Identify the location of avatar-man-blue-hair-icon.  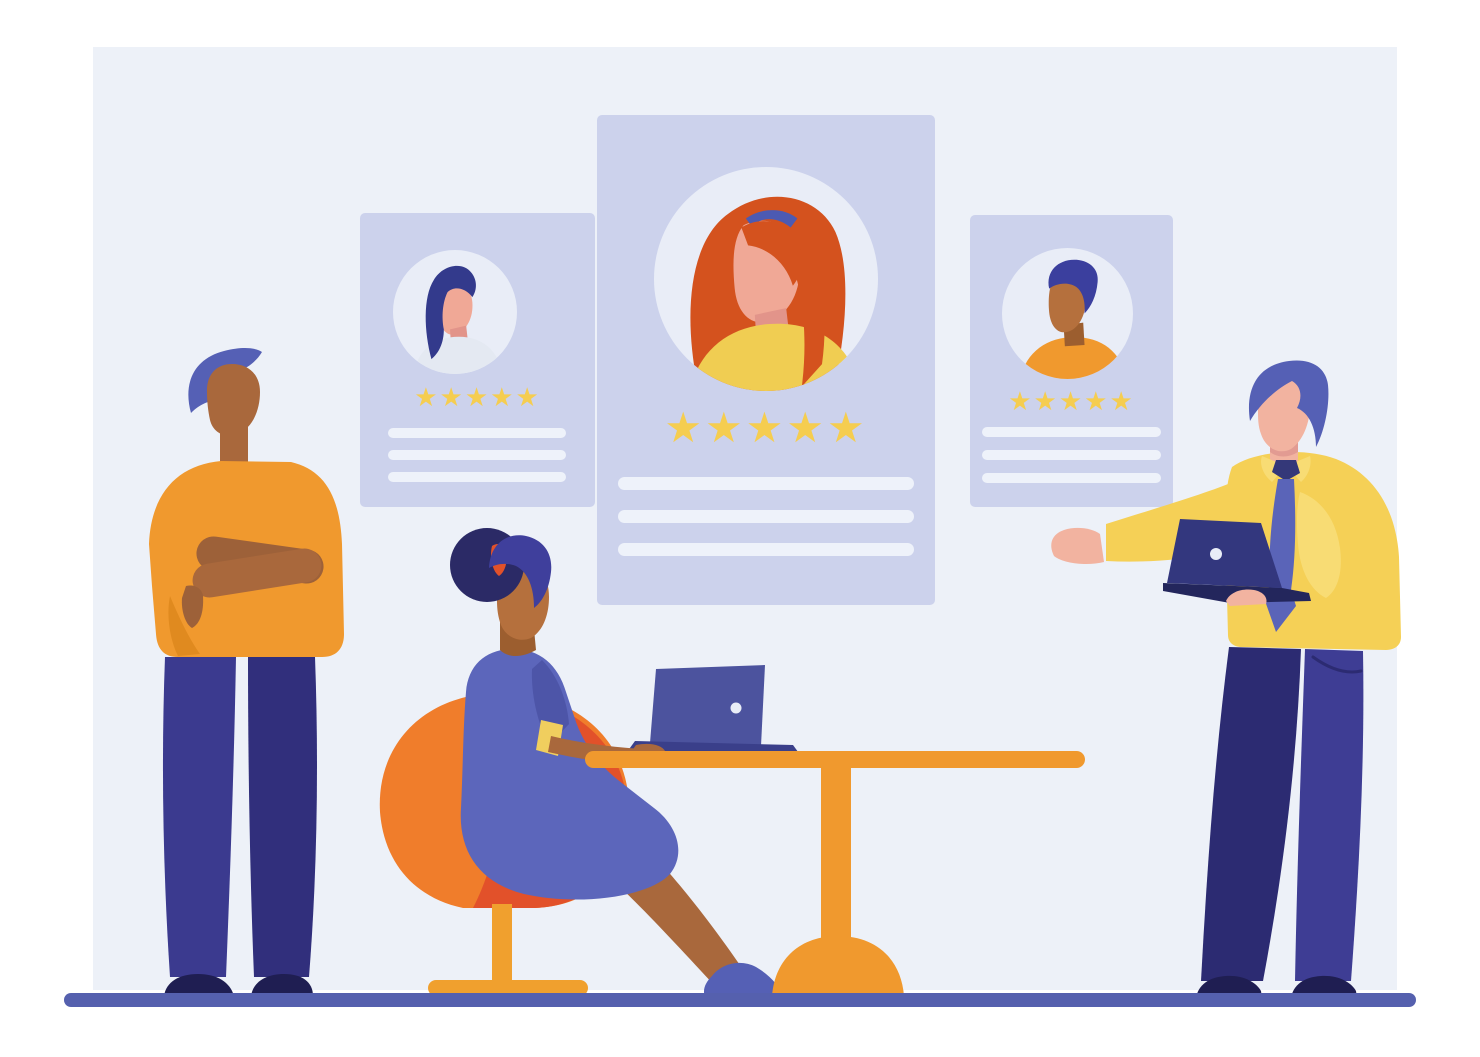
(1073, 319).